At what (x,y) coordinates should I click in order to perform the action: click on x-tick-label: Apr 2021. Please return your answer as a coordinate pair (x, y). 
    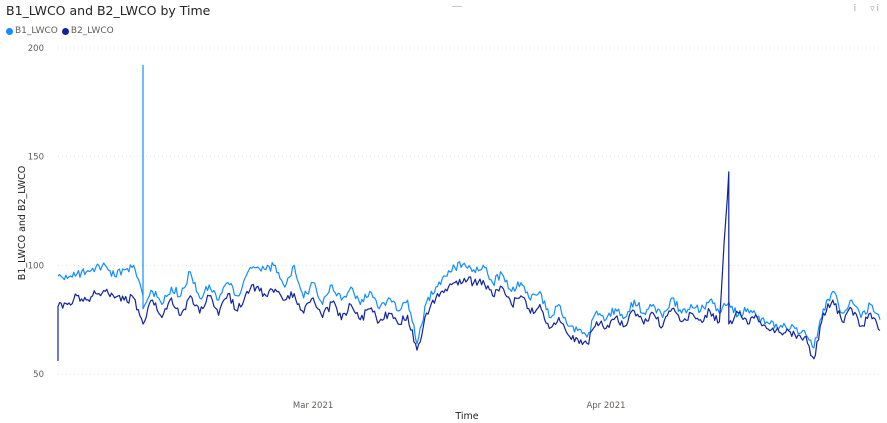
    Looking at the image, I should click on (605, 406).